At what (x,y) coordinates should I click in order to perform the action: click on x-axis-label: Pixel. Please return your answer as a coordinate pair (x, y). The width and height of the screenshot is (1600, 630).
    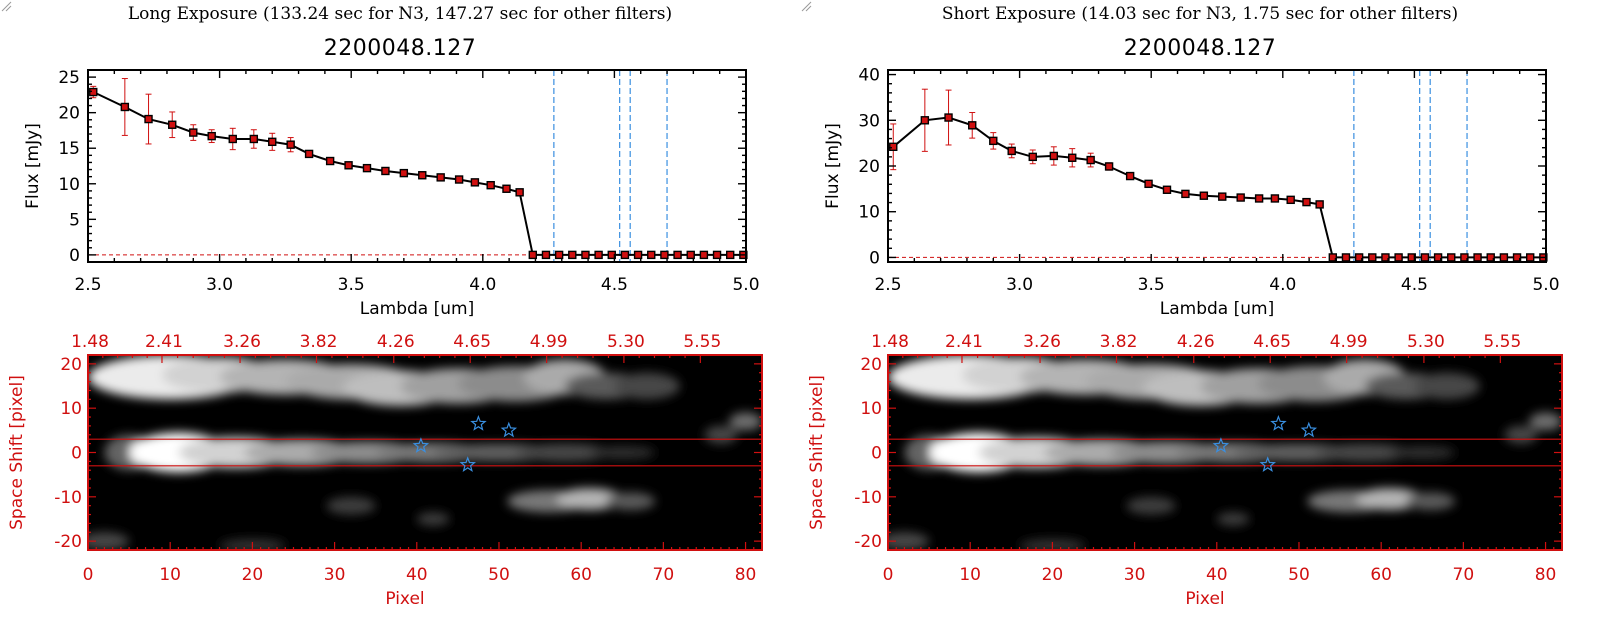
    Looking at the image, I should click on (1204, 599).